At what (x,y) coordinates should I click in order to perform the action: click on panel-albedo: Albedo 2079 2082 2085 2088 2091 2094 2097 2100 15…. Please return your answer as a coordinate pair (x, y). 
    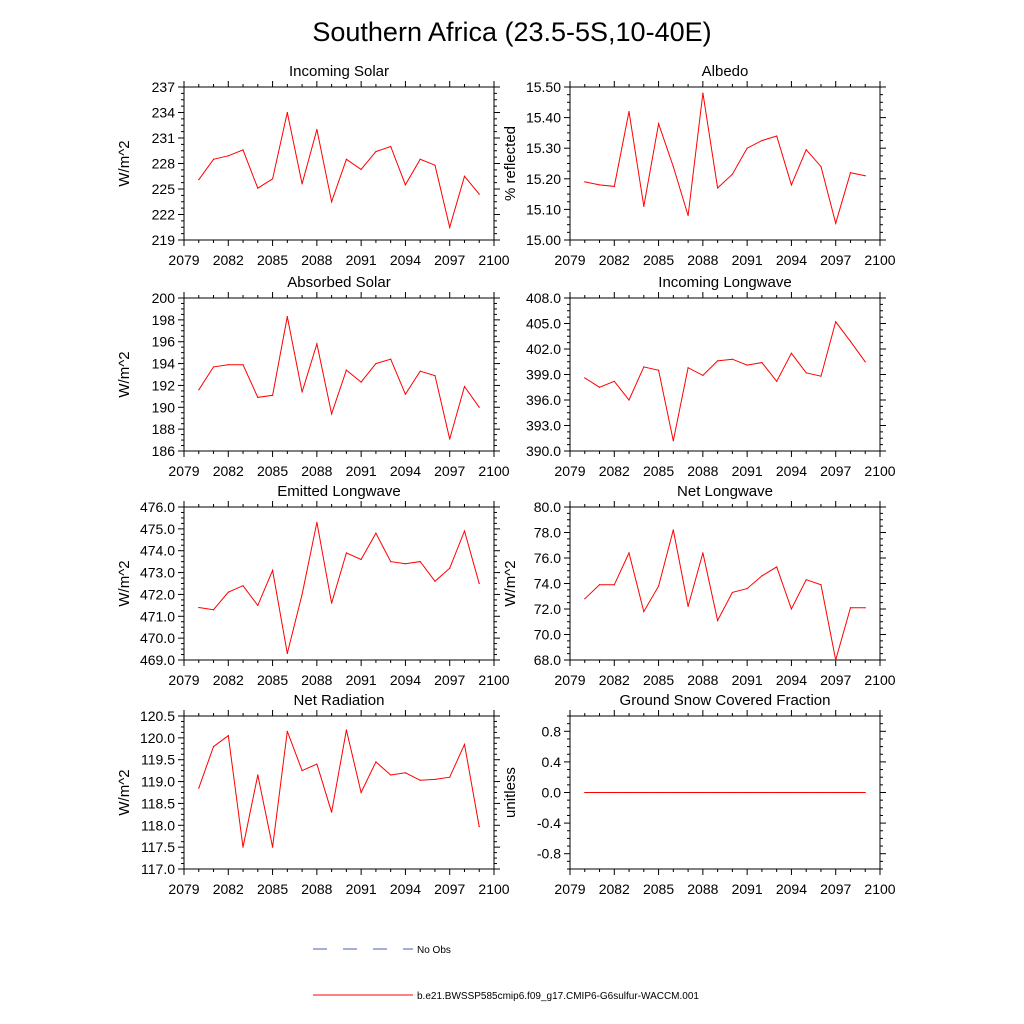
    Looking at the image, I should click on (699, 165).